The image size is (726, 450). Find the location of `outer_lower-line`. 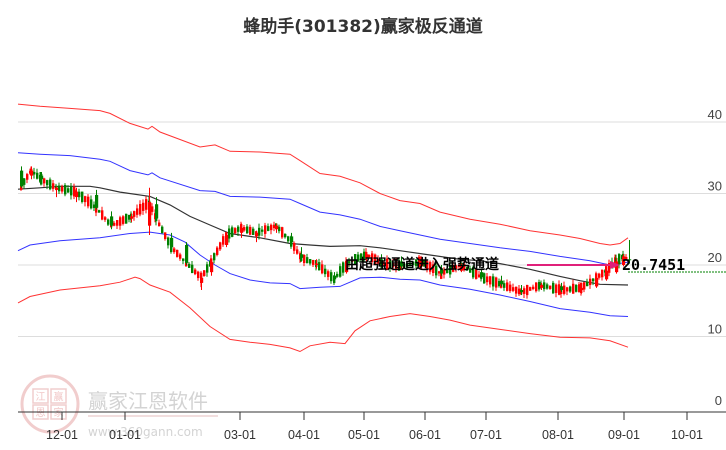

outer_lower-line is located at coordinates (323, 314).